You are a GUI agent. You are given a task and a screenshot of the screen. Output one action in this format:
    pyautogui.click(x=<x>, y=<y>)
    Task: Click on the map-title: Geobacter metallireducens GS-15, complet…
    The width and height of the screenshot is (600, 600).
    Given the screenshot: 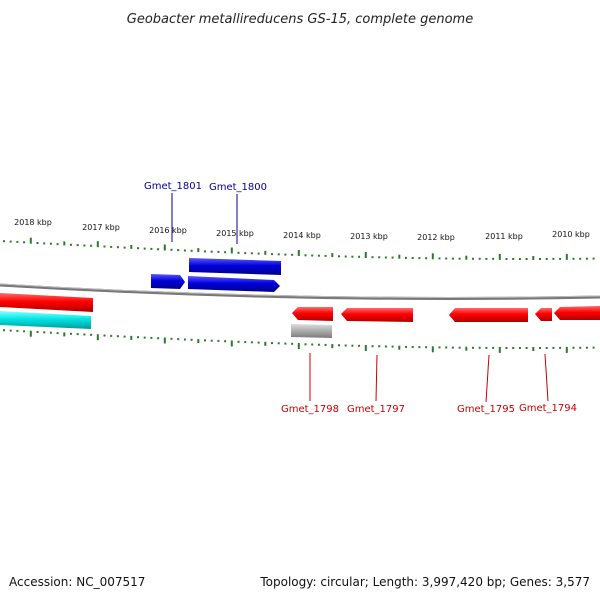 What is the action you would take?
    pyautogui.click(x=300, y=19)
    